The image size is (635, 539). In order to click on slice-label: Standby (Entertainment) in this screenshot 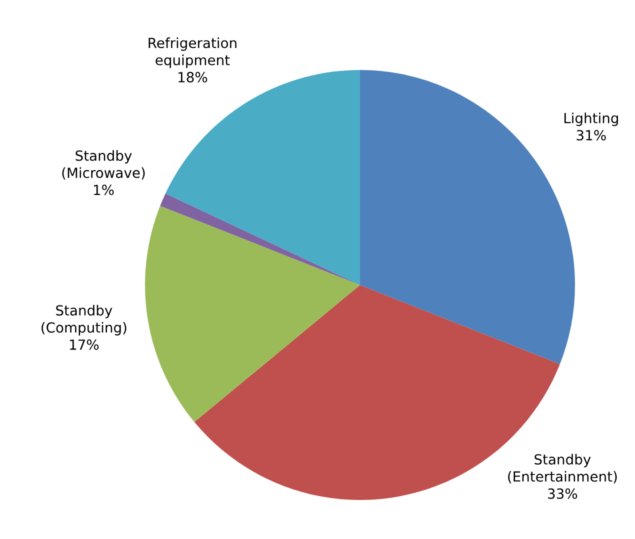, I will do `click(562, 469)`.